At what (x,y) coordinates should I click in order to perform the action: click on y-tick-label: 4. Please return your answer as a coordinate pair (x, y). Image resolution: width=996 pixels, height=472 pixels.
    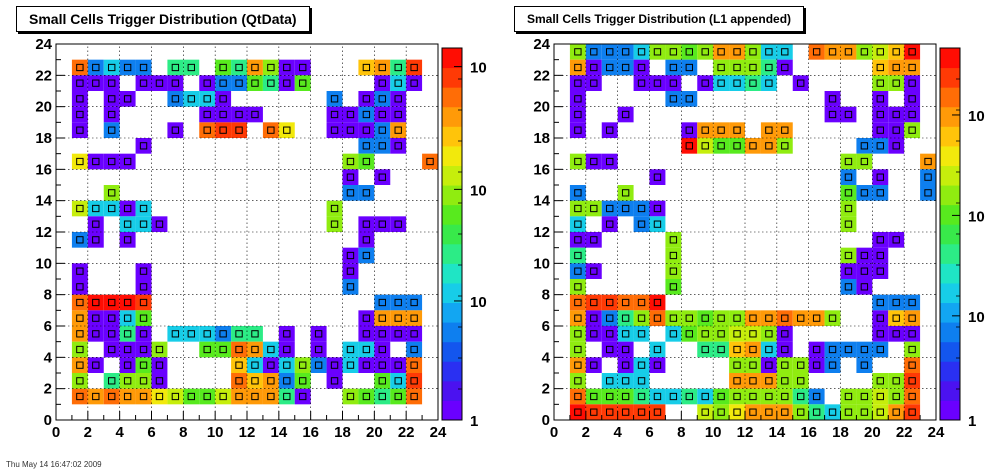
    Looking at the image, I should click on (546, 357).